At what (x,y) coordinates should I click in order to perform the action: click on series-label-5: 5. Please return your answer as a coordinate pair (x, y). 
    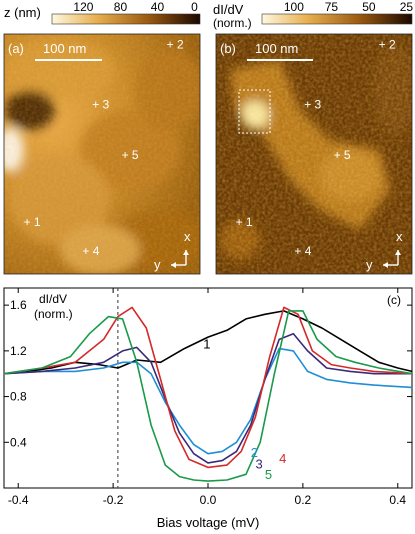
    Looking at the image, I should click on (268, 474).